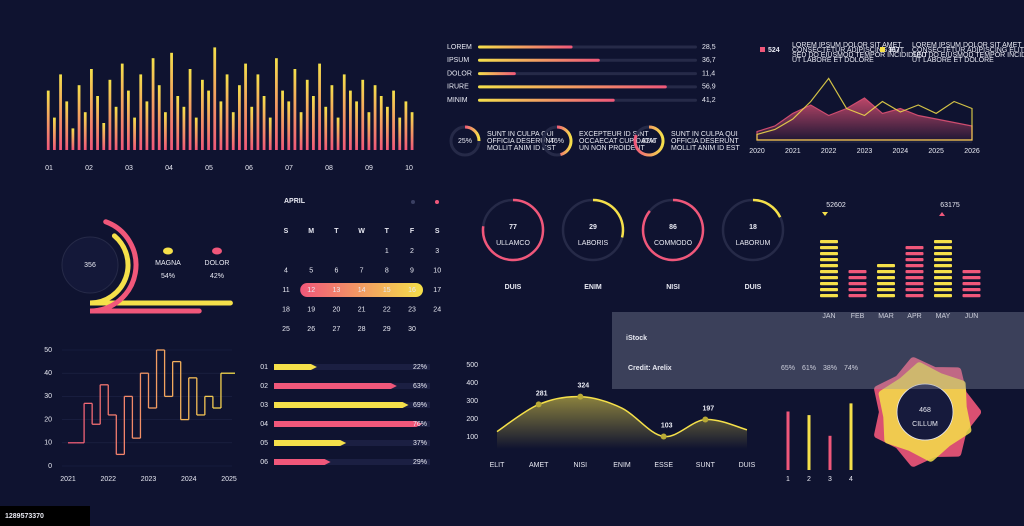 The height and width of the screenshot is (526, 1024). I want to click on calendar-day: 18, so click(286, 309).